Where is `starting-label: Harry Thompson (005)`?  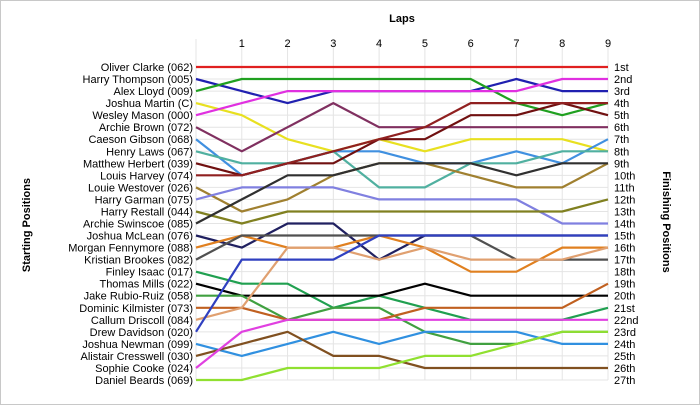 starting-label: Harry Thompson (005) is located at coordinates (138, 80).